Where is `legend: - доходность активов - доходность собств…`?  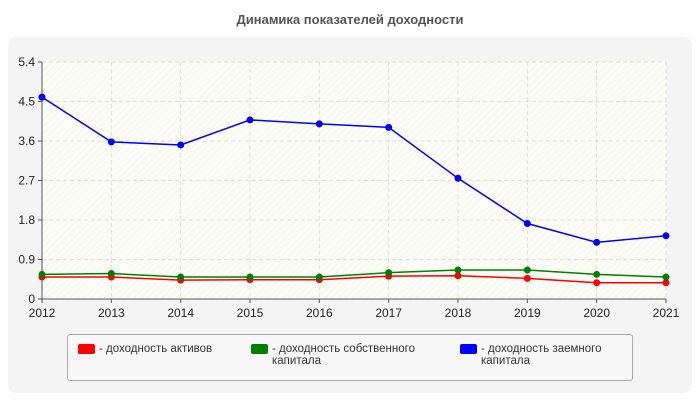 legend: - доходность активов - доходность собств… is located at coordinates (350, 357).